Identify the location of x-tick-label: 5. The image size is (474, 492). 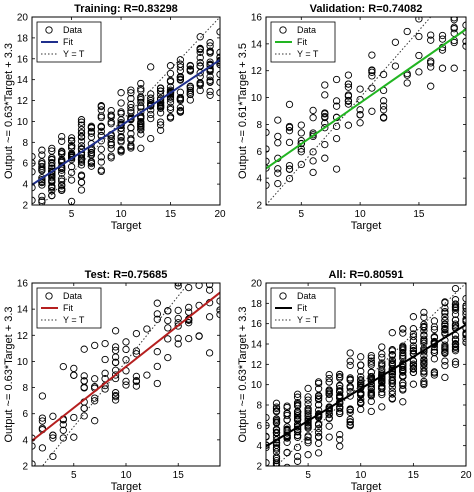
(308, 475).